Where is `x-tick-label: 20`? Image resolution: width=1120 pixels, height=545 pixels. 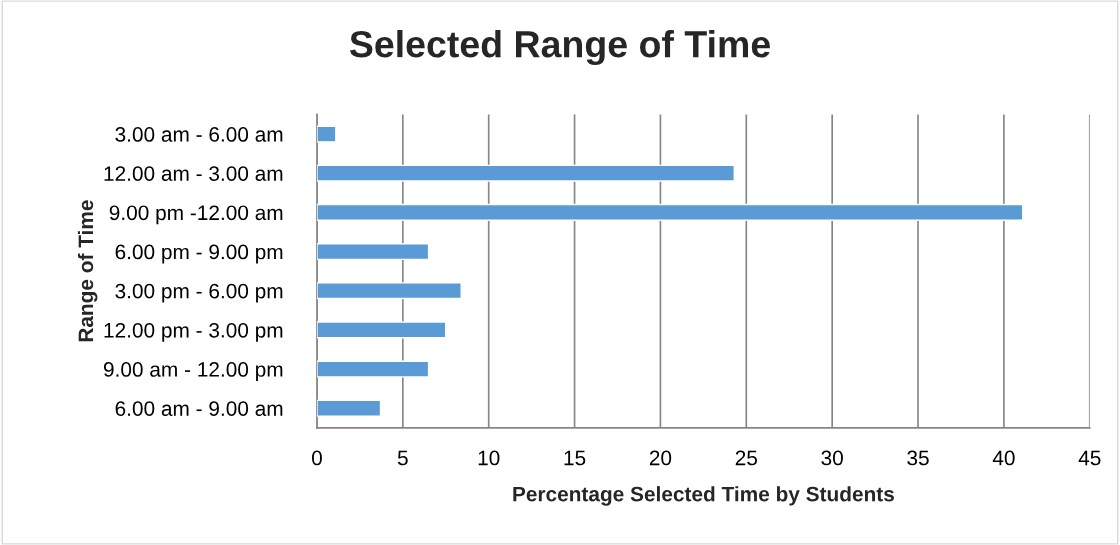 x-tick-label: 20 is located at coordinates (660, 458).